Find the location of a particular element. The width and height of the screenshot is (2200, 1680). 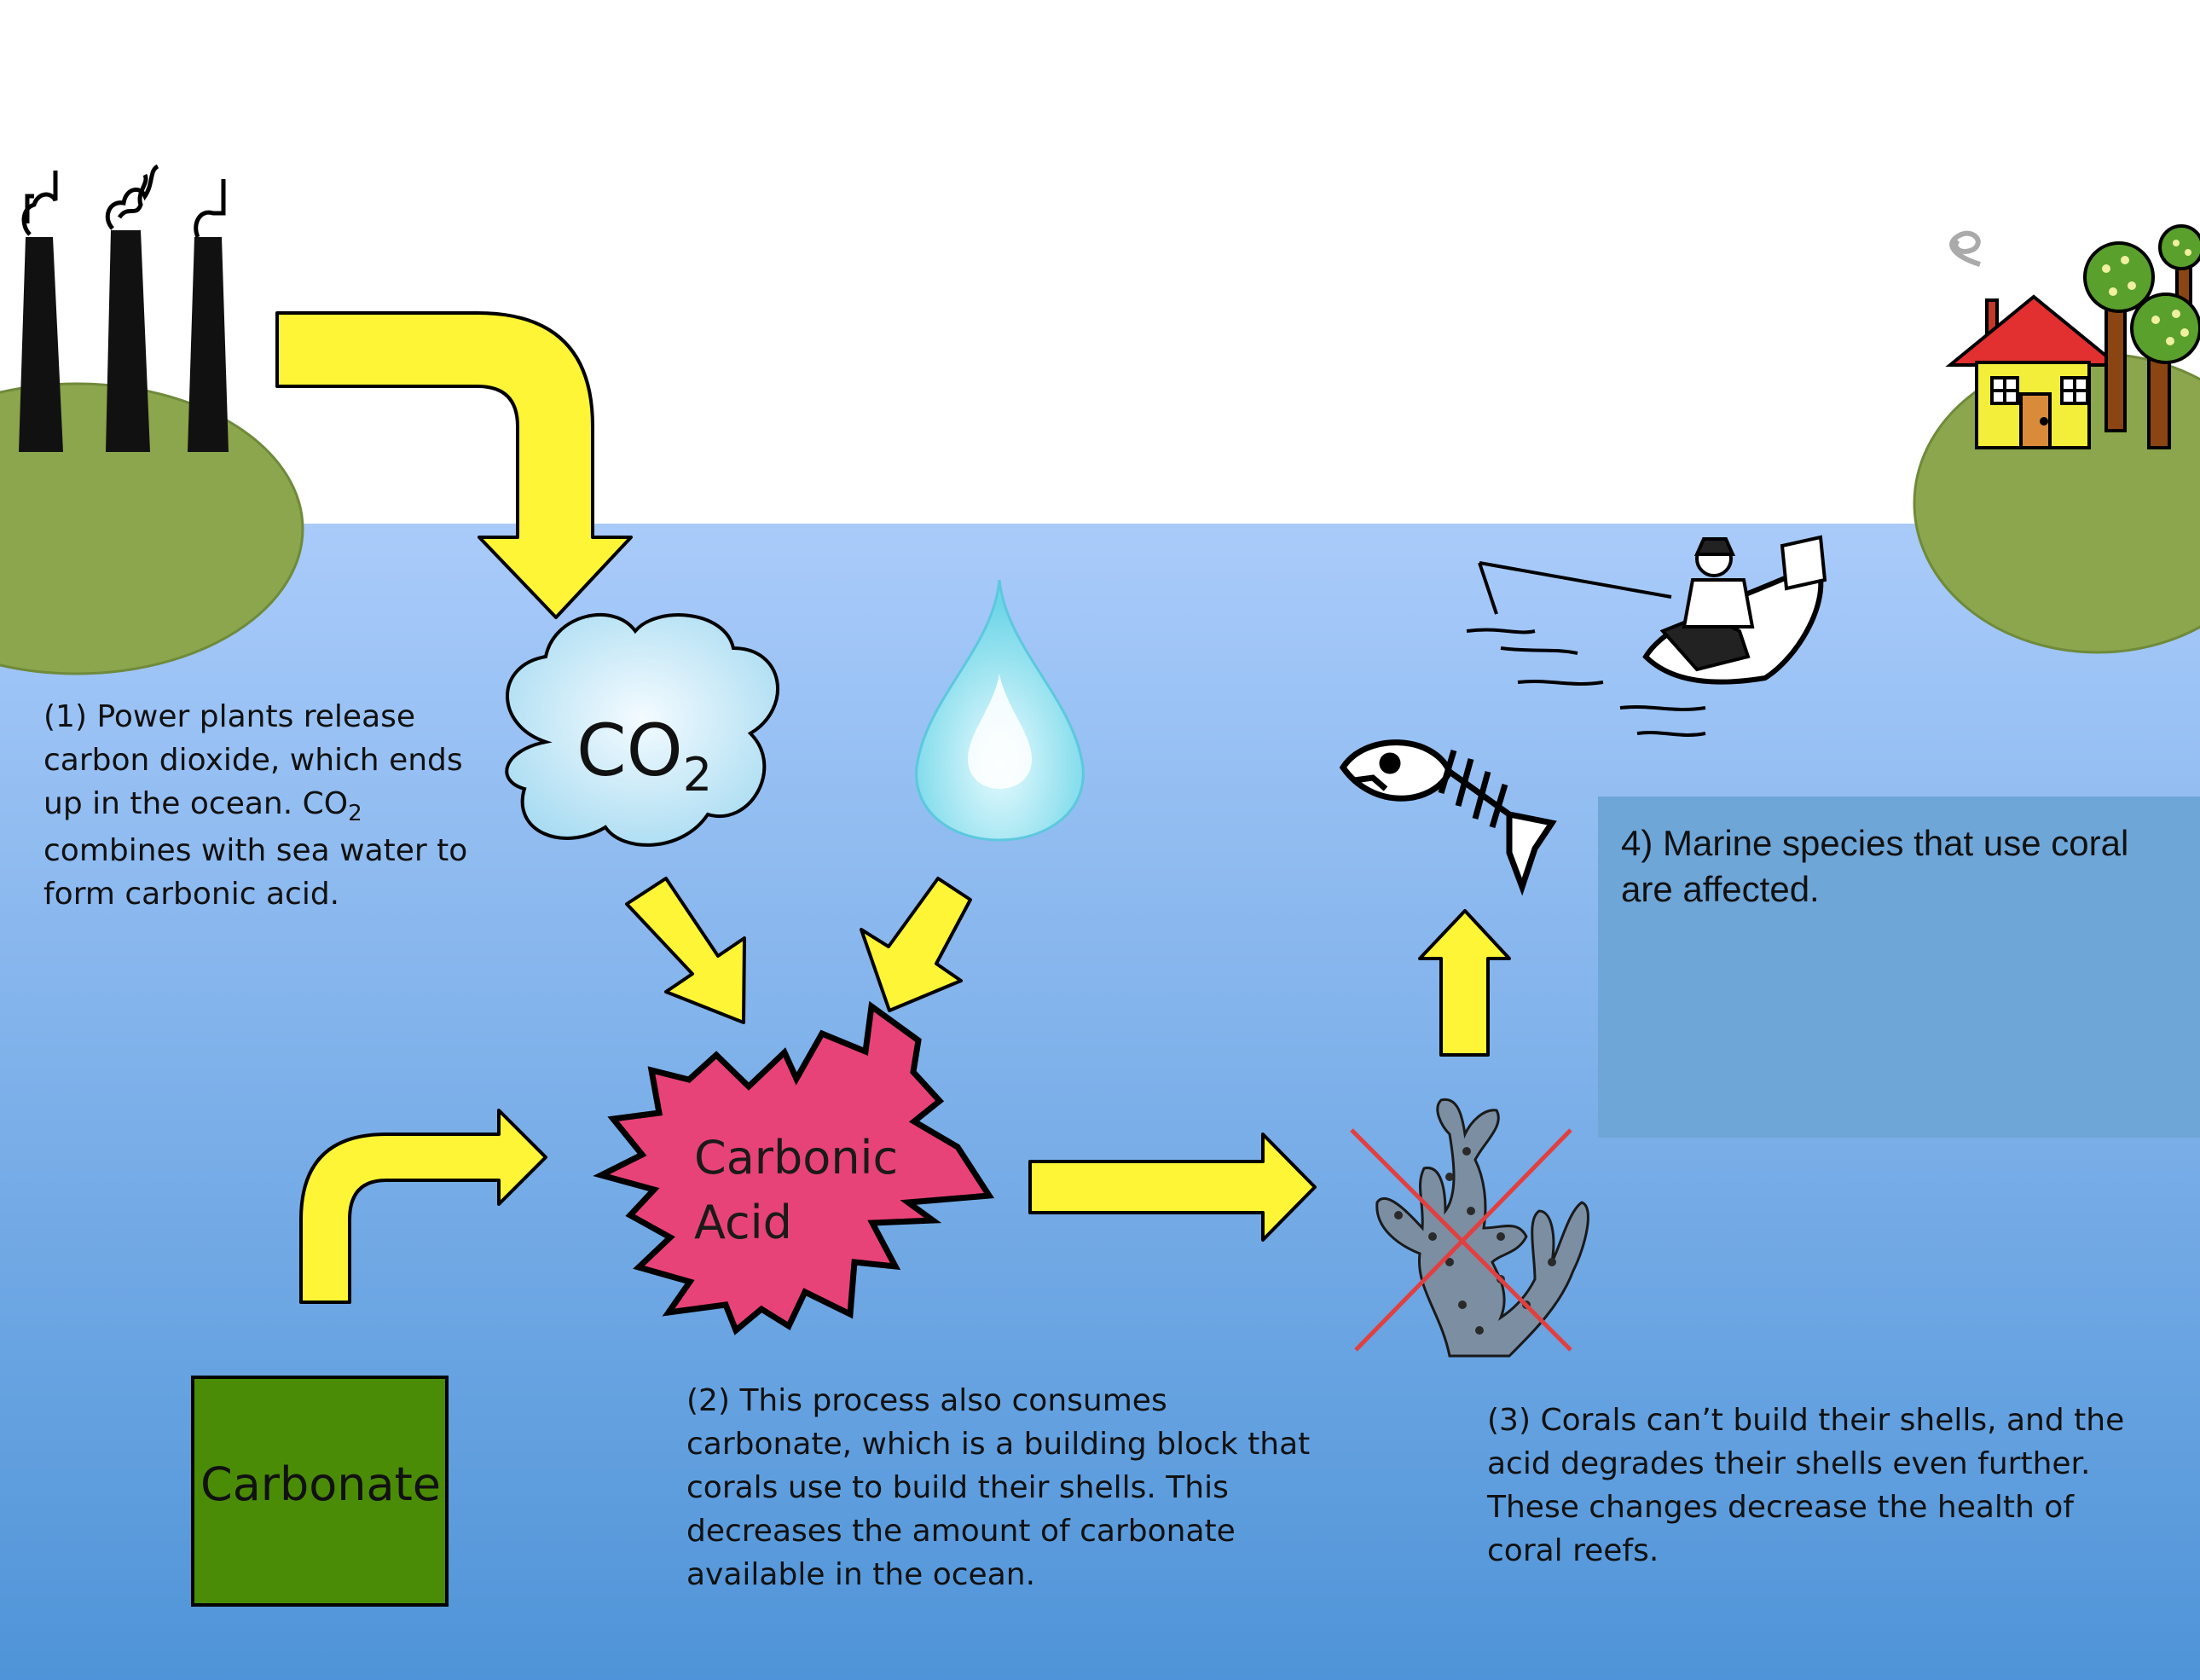

carbonic-acid-label: Carbonic Acid is located at coordinates (796, 1190).